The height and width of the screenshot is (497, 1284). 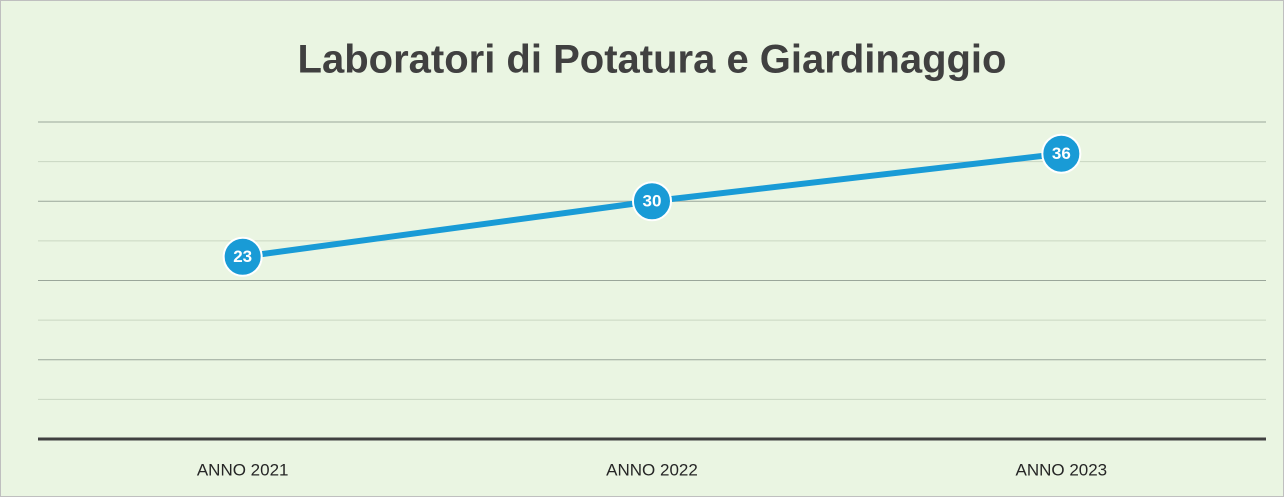 What do you see at coordinates (652, 469) in the screenshot?
I see `x-tick-label: ANNO 2022` at bounding box center [652, 469].